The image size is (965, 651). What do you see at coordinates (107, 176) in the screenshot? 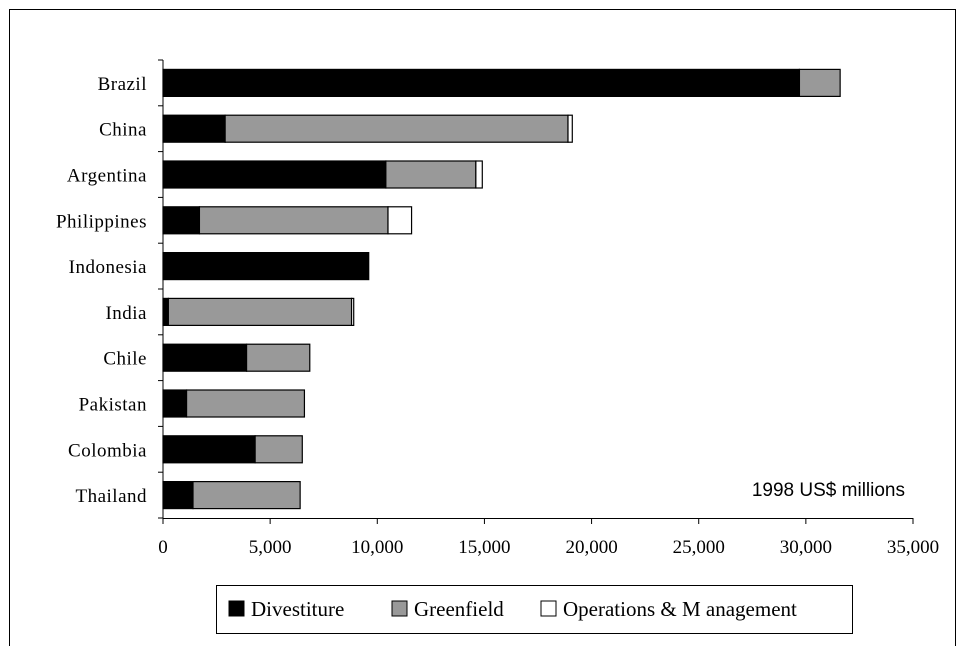
I see `category-label: Argentina` at bounding box center [107, 176].